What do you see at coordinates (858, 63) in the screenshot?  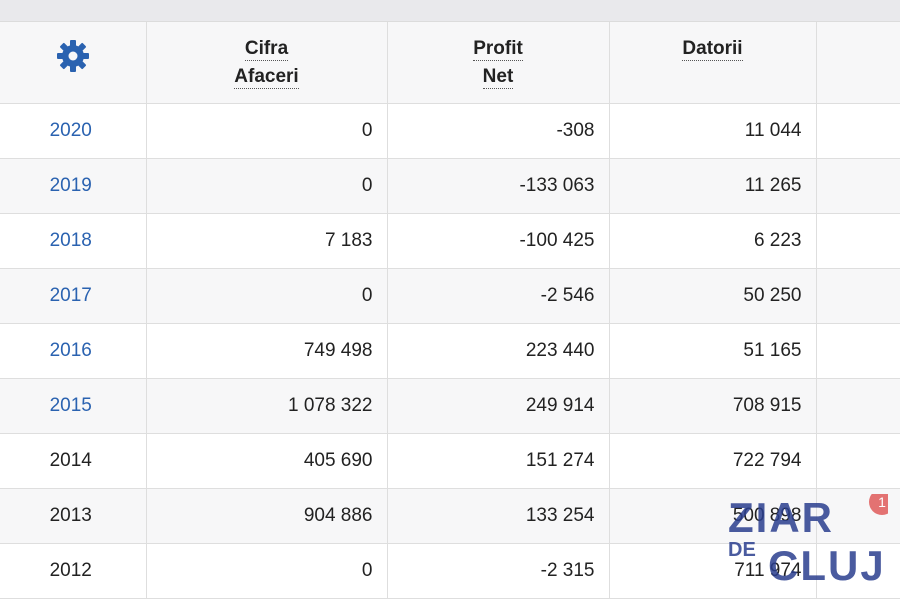 I see `extra-header` at bounding box center [858, 63].